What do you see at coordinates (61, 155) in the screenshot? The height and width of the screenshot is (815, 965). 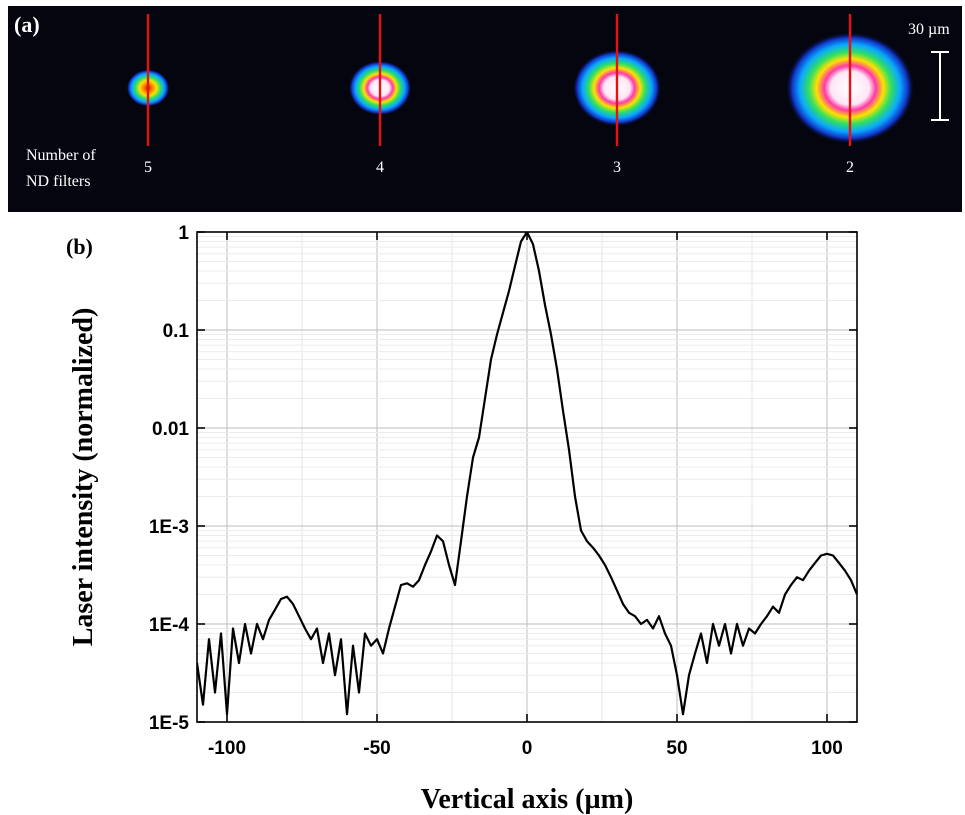 I see `caption-line-1: Number of` at bounding box center [61, 155].